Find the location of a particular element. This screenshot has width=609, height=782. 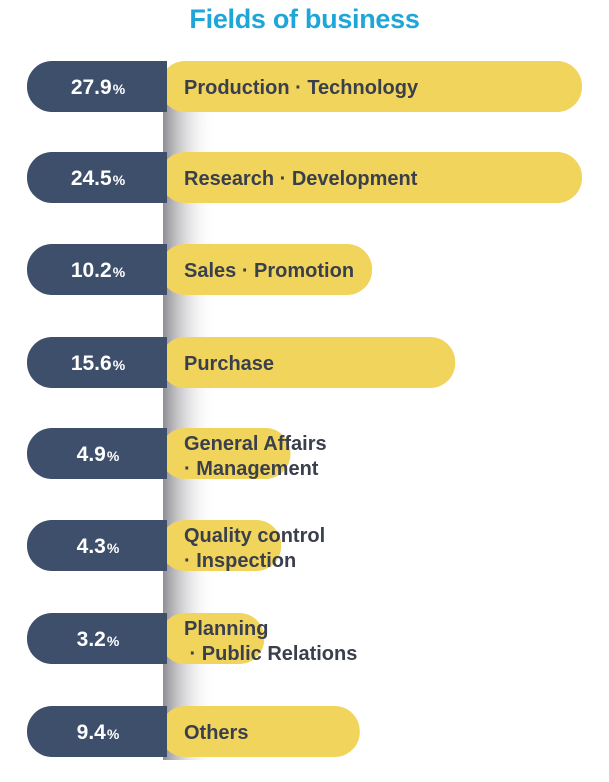

data-label: 27.9% is located at coordinates (98, 87).